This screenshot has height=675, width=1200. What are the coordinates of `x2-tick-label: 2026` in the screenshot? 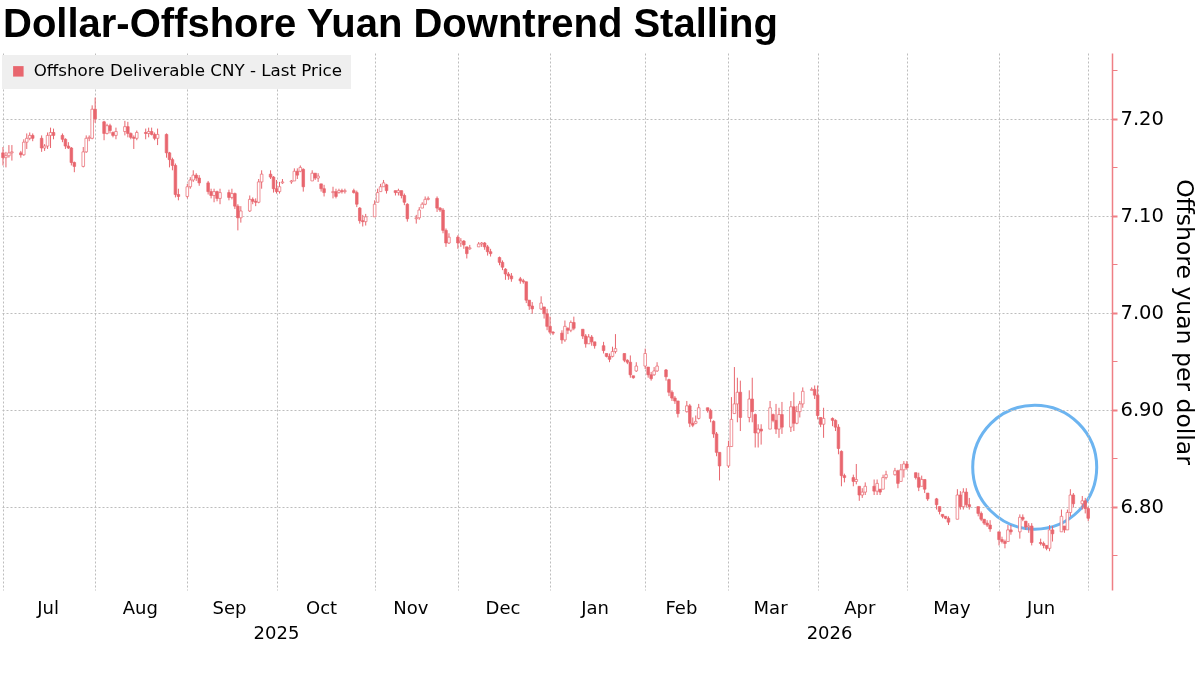 It's located at (829, 632).